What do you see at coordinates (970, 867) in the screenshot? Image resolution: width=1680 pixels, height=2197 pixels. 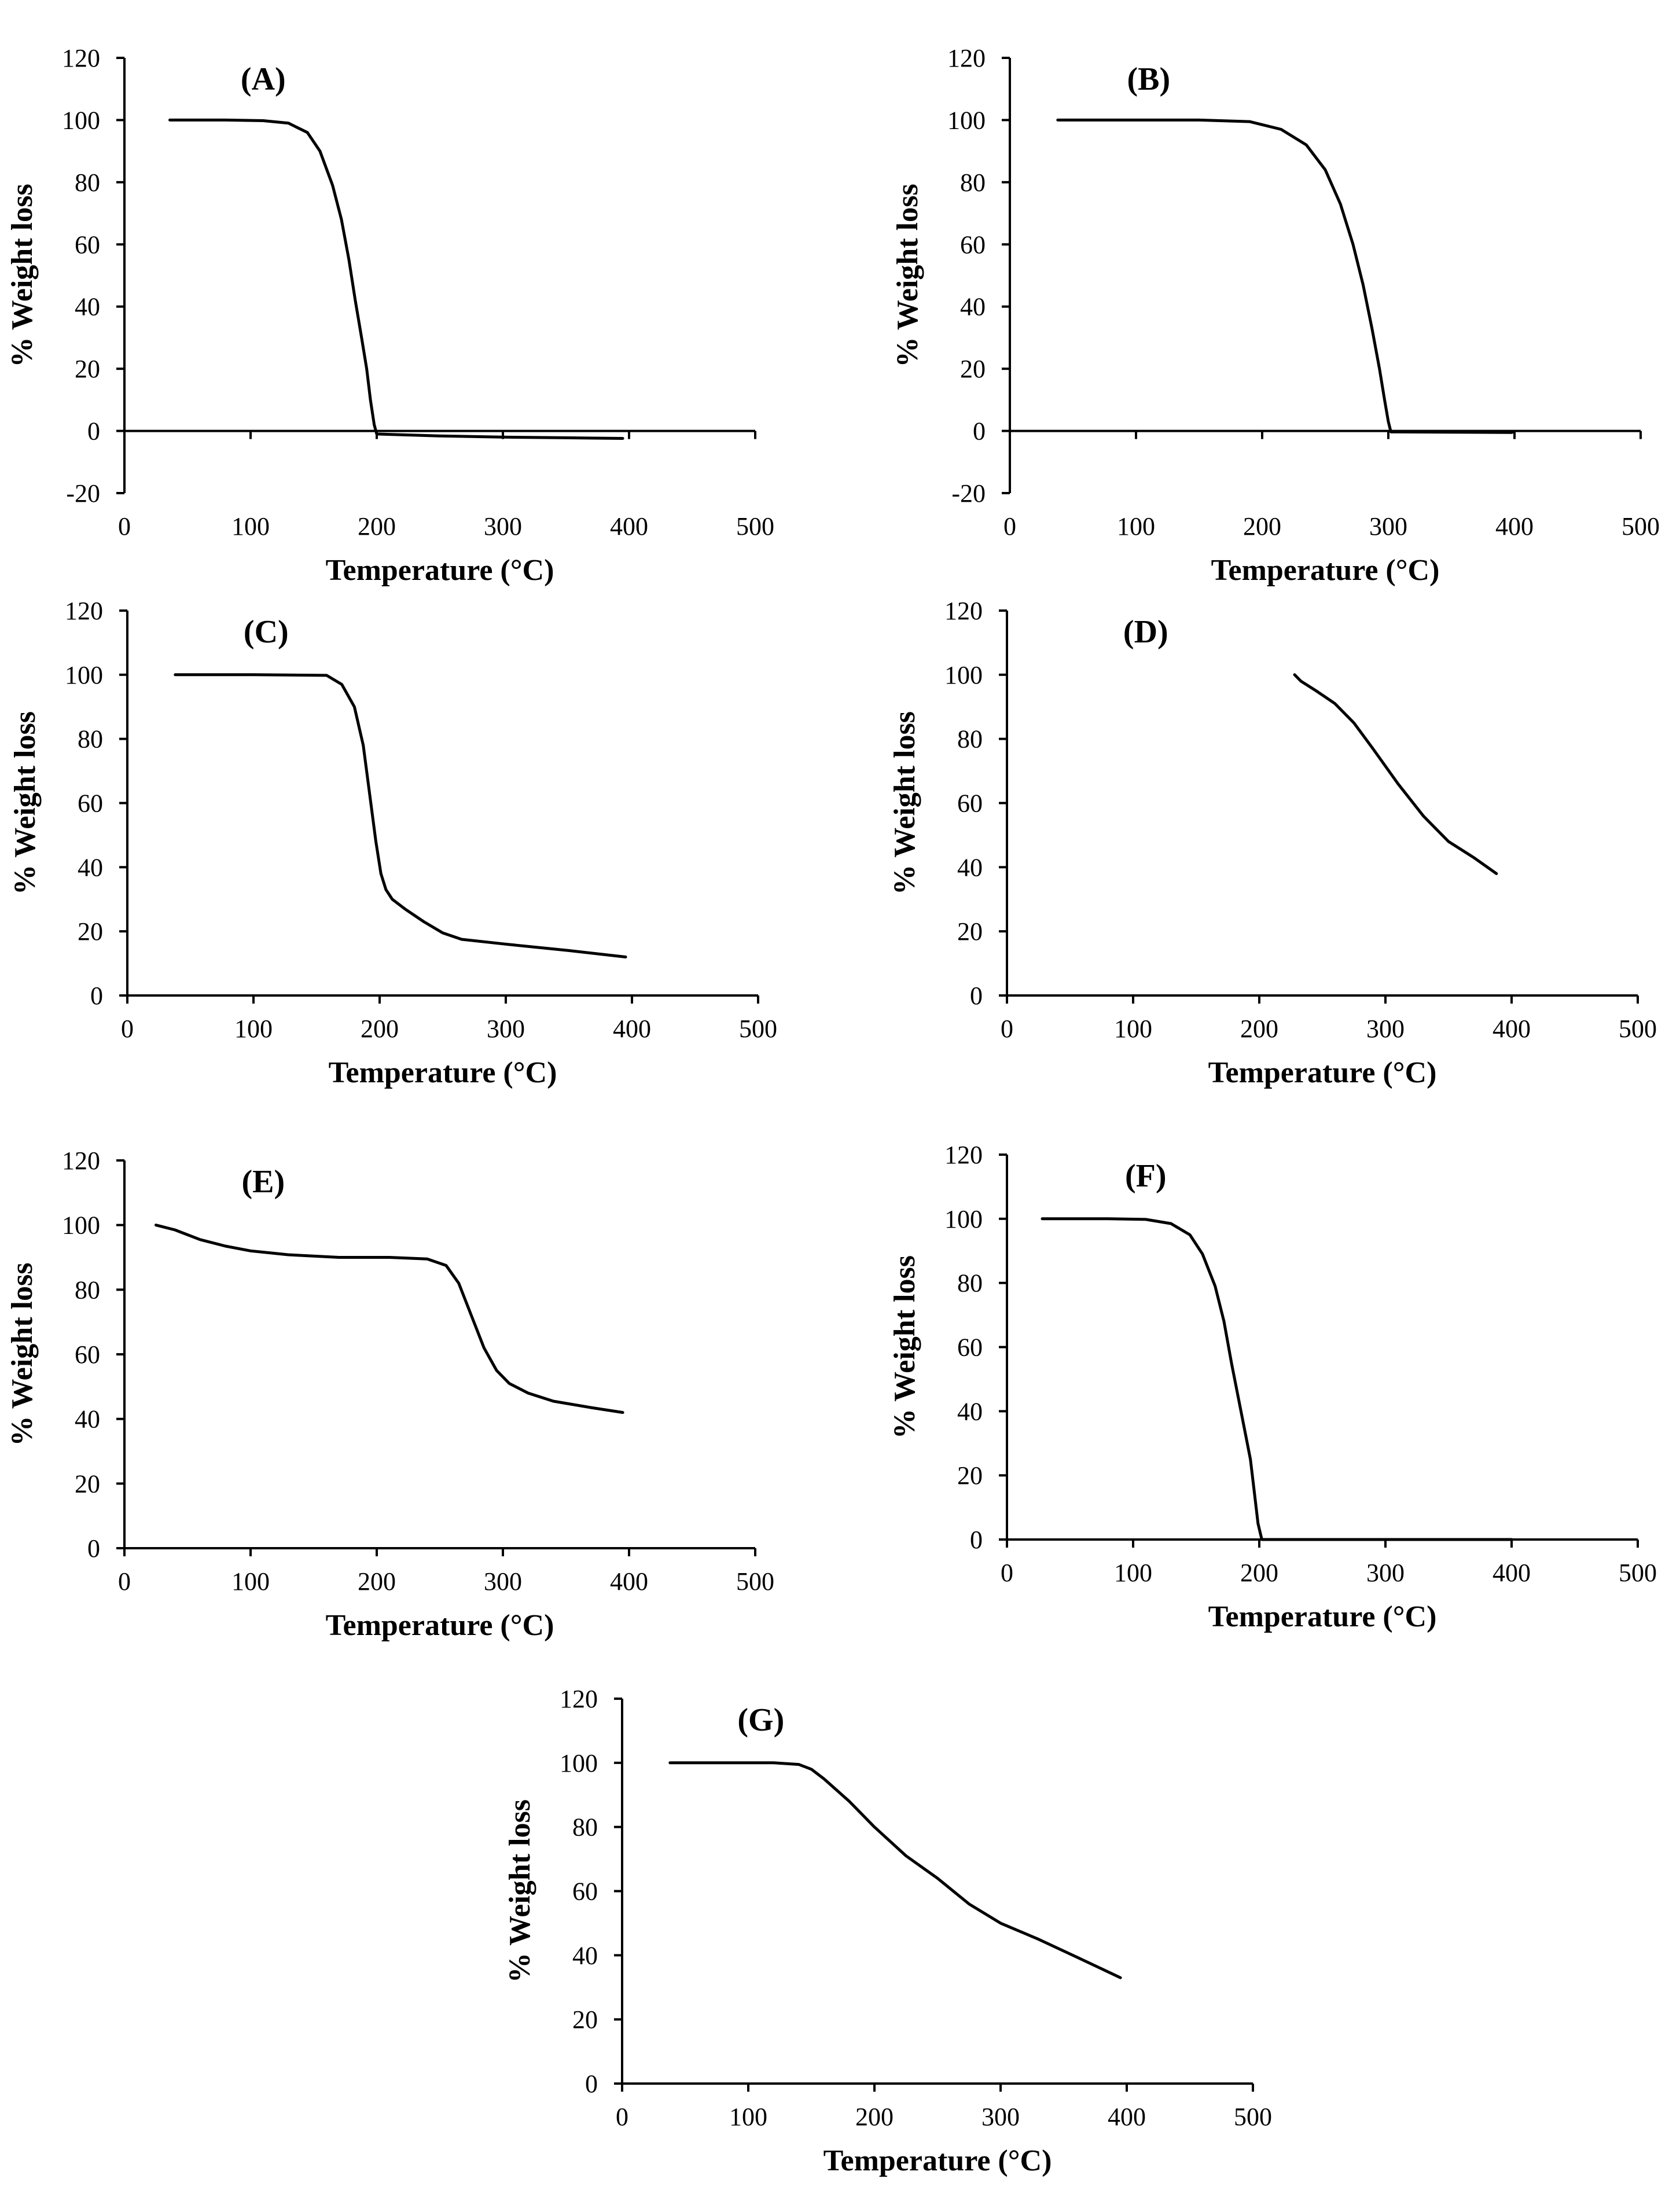 I see `y-tick-label-d: 40` at bounding box center [970, 867].